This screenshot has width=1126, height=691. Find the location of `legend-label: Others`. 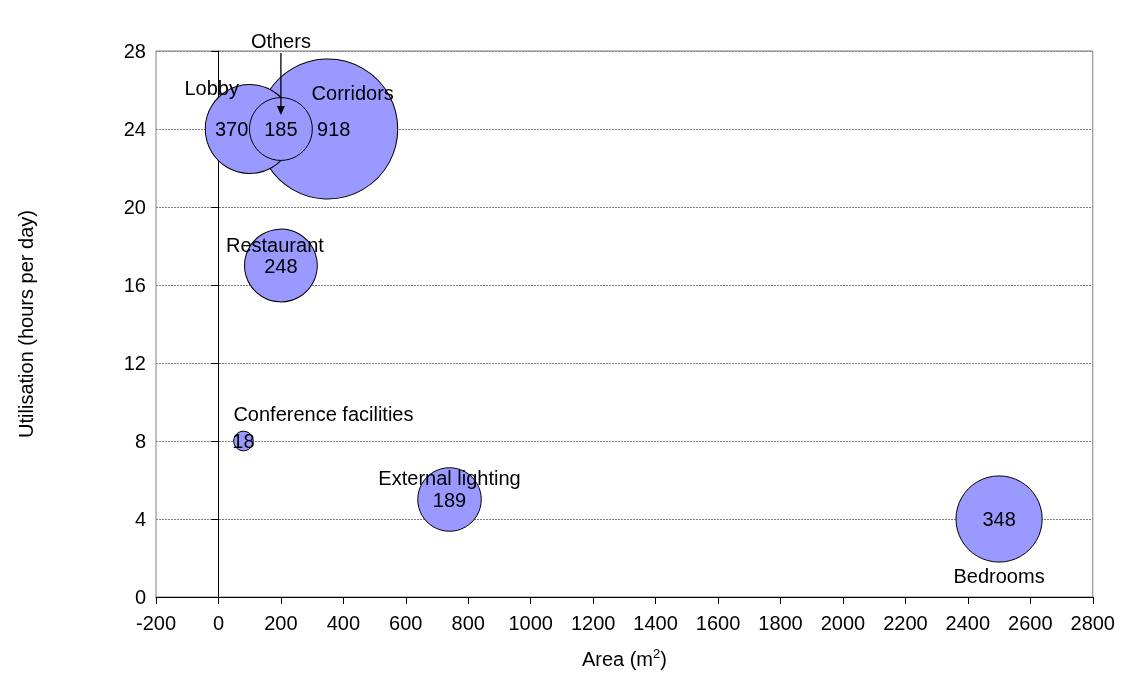

legend-label: Others is located at coordinates (280, 41).